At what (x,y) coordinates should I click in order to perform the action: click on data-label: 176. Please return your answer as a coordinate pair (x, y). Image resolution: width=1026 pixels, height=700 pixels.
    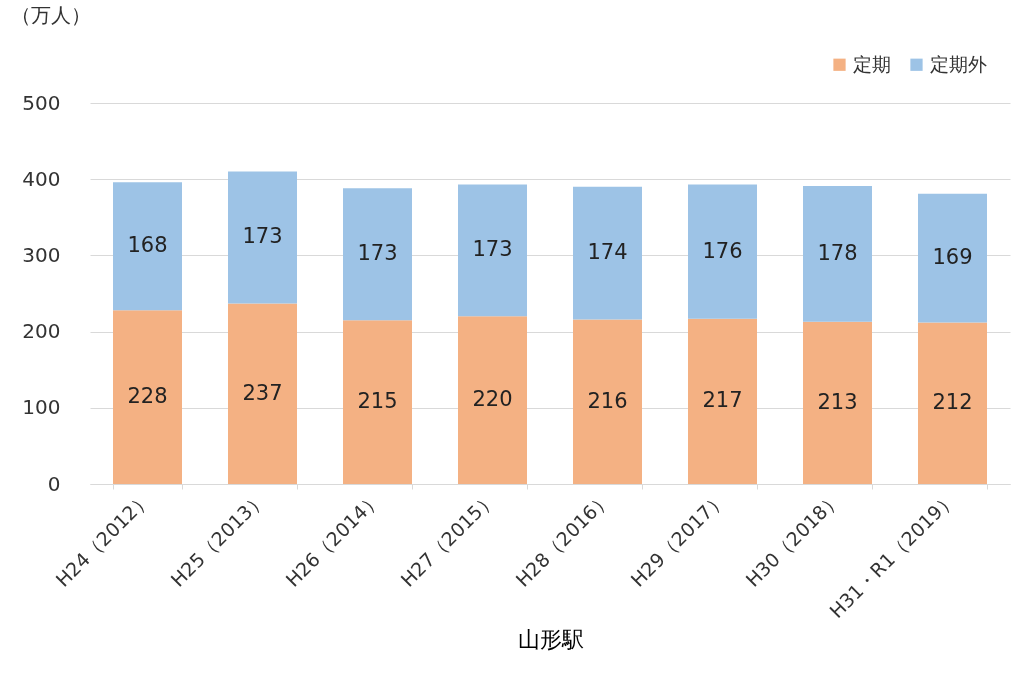
    Looking at the image, I should click on (722, 250).